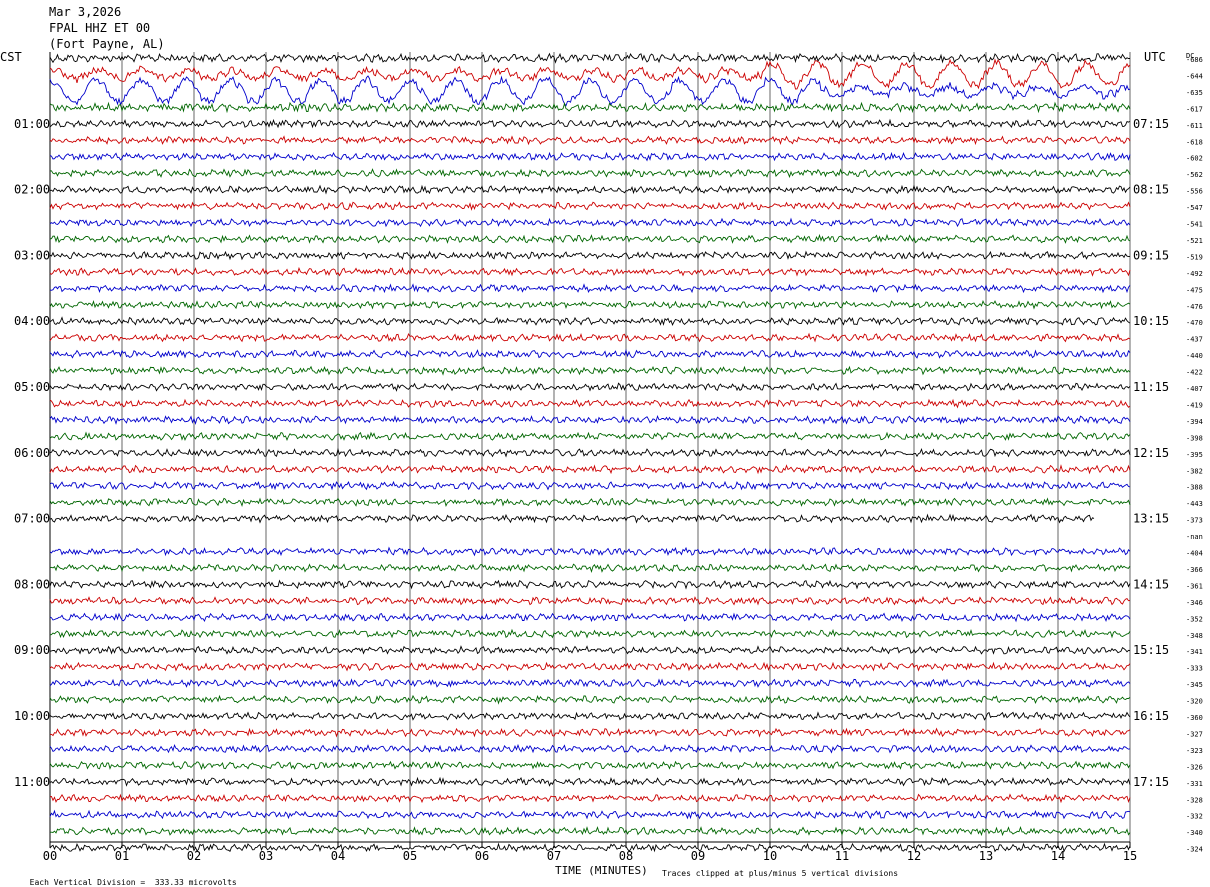  What do you see at coordinates (1194, 784) in the screenshot?
I see `dc-offset-label: -331` at bounding box center [1194, 784].